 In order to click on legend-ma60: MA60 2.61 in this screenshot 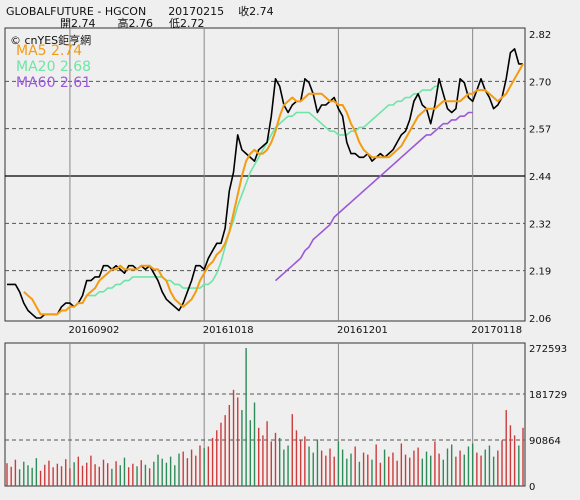, I will do `click(54, 83)`.